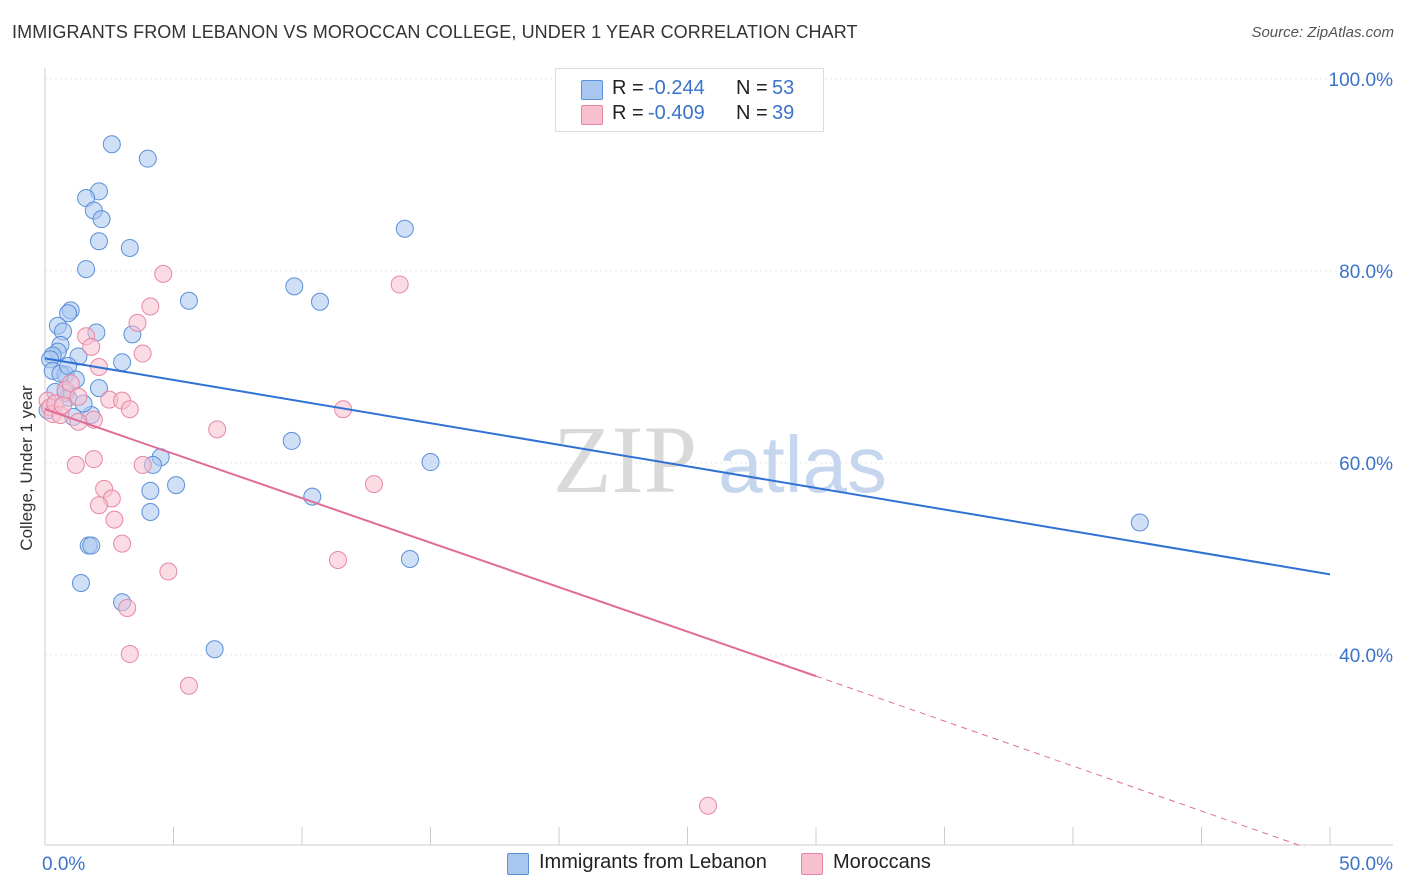 The height and width of the screenshot is (892, 1406). What do you see at coordinates (882, 862) in the screenshot?
I see `series-name-moroccans: Moroccans` at bounding box center [882, 862].